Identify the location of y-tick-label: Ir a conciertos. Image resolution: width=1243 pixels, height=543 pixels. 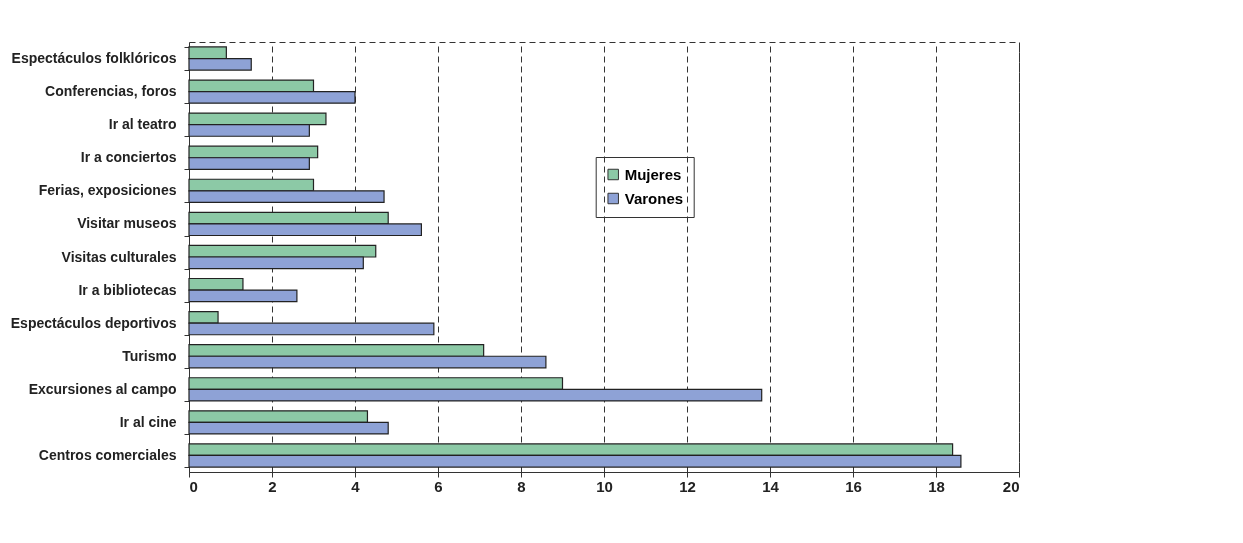
(128, 157).